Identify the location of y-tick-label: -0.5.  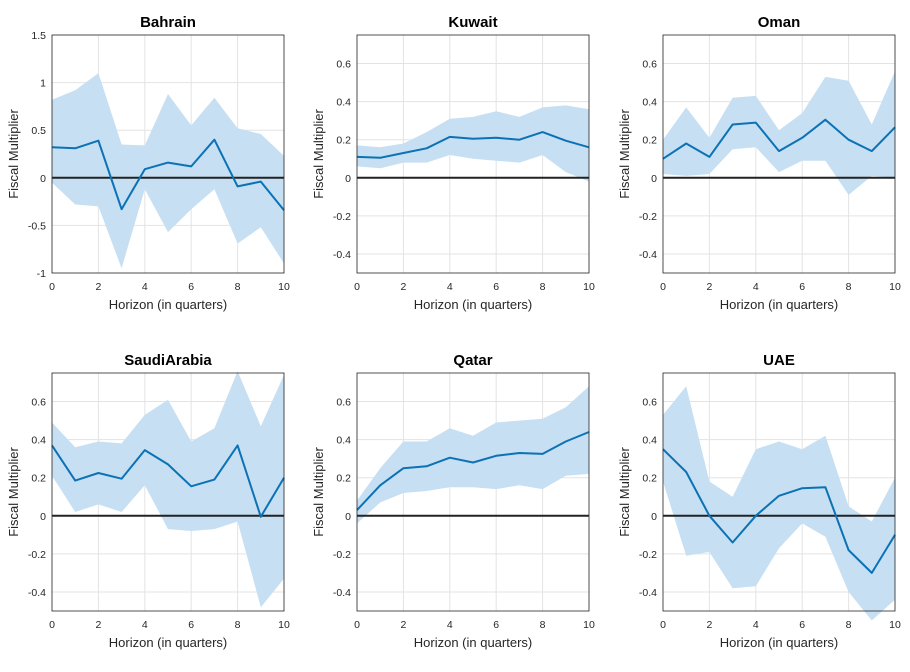
(37, 226).